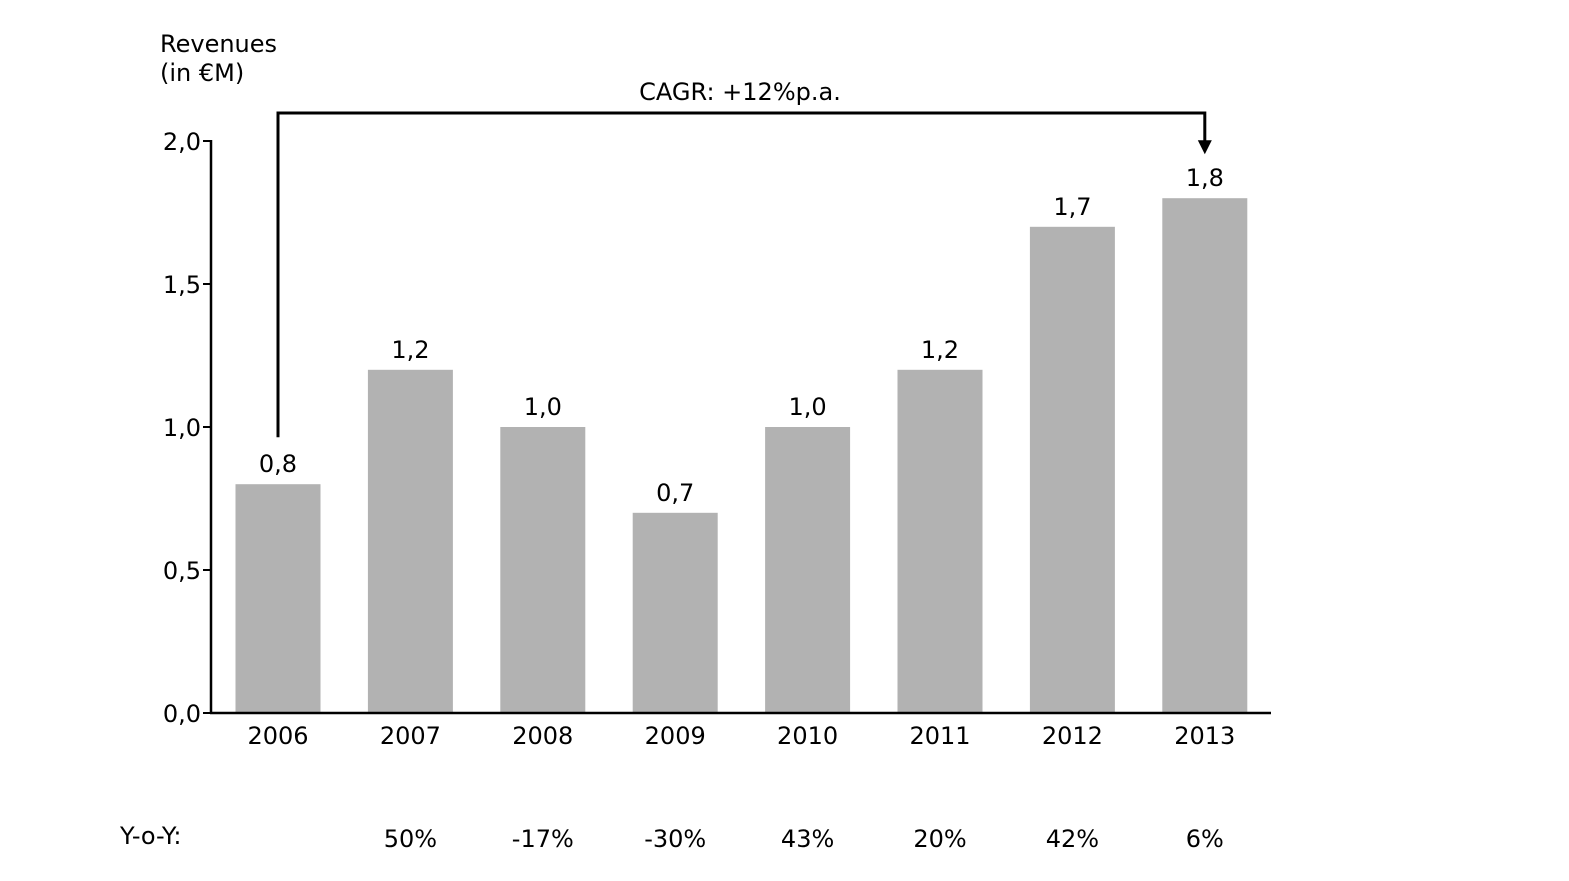 The image size is (1569, 881). I want to click on x-tick-label: 2011, so click(939, 736).